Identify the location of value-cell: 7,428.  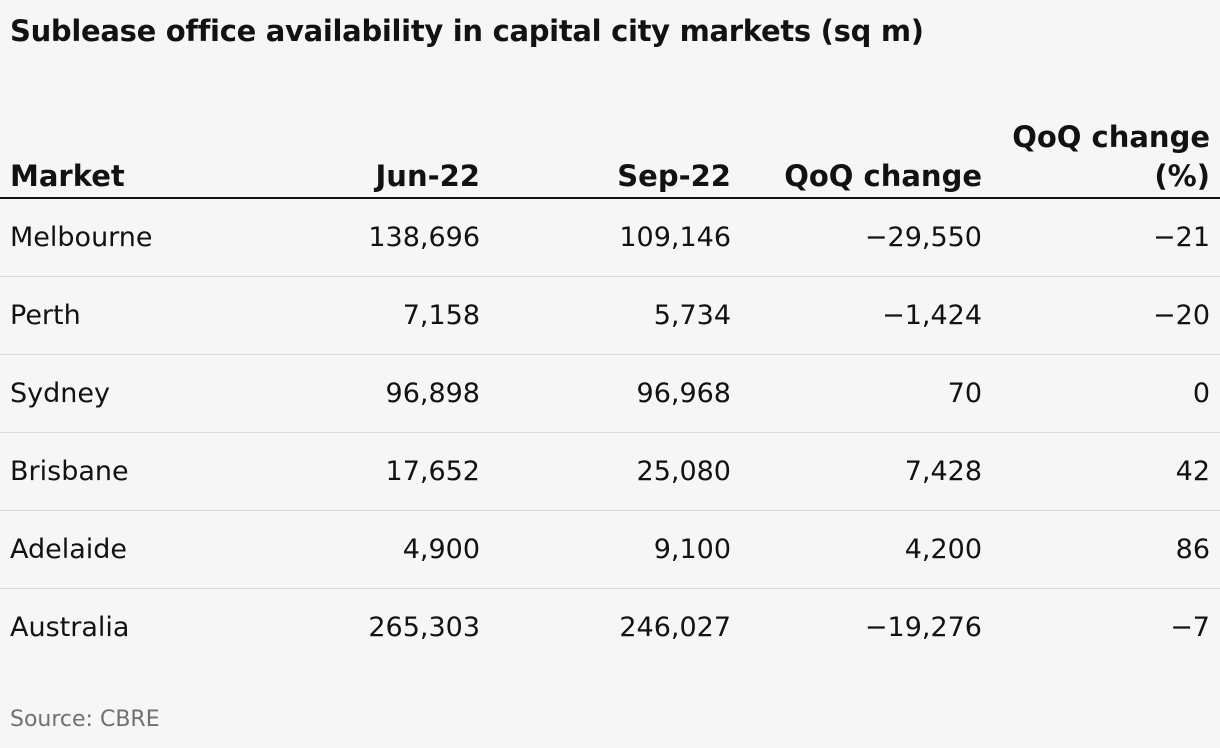
(856, 471).